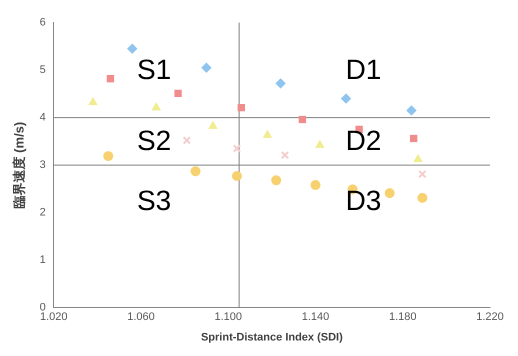  What do you see at coordinates (364, 140) in the screenshot?
I see `annotation: D2` at bounding box center [364, 140].